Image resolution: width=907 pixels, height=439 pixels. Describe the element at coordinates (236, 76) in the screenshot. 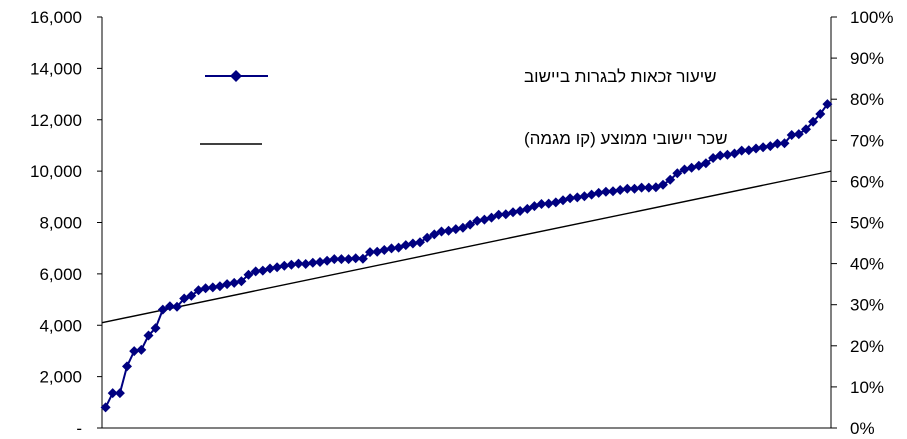

I see `legend-series-marker` at that location.